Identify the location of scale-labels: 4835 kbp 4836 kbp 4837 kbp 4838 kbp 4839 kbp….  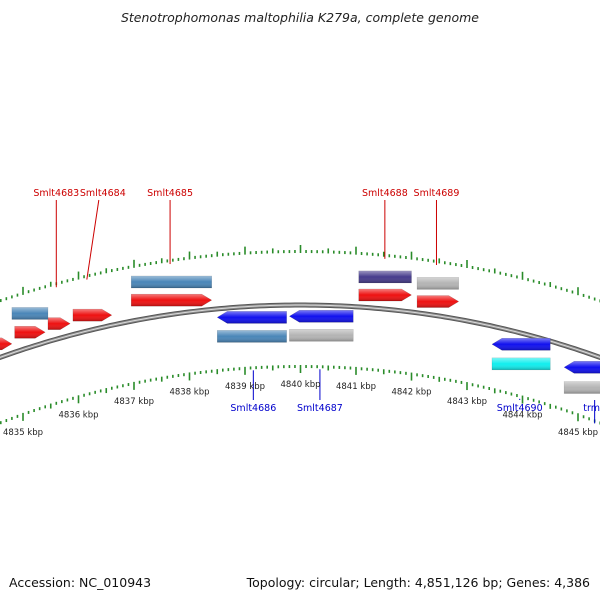
(300, 409).